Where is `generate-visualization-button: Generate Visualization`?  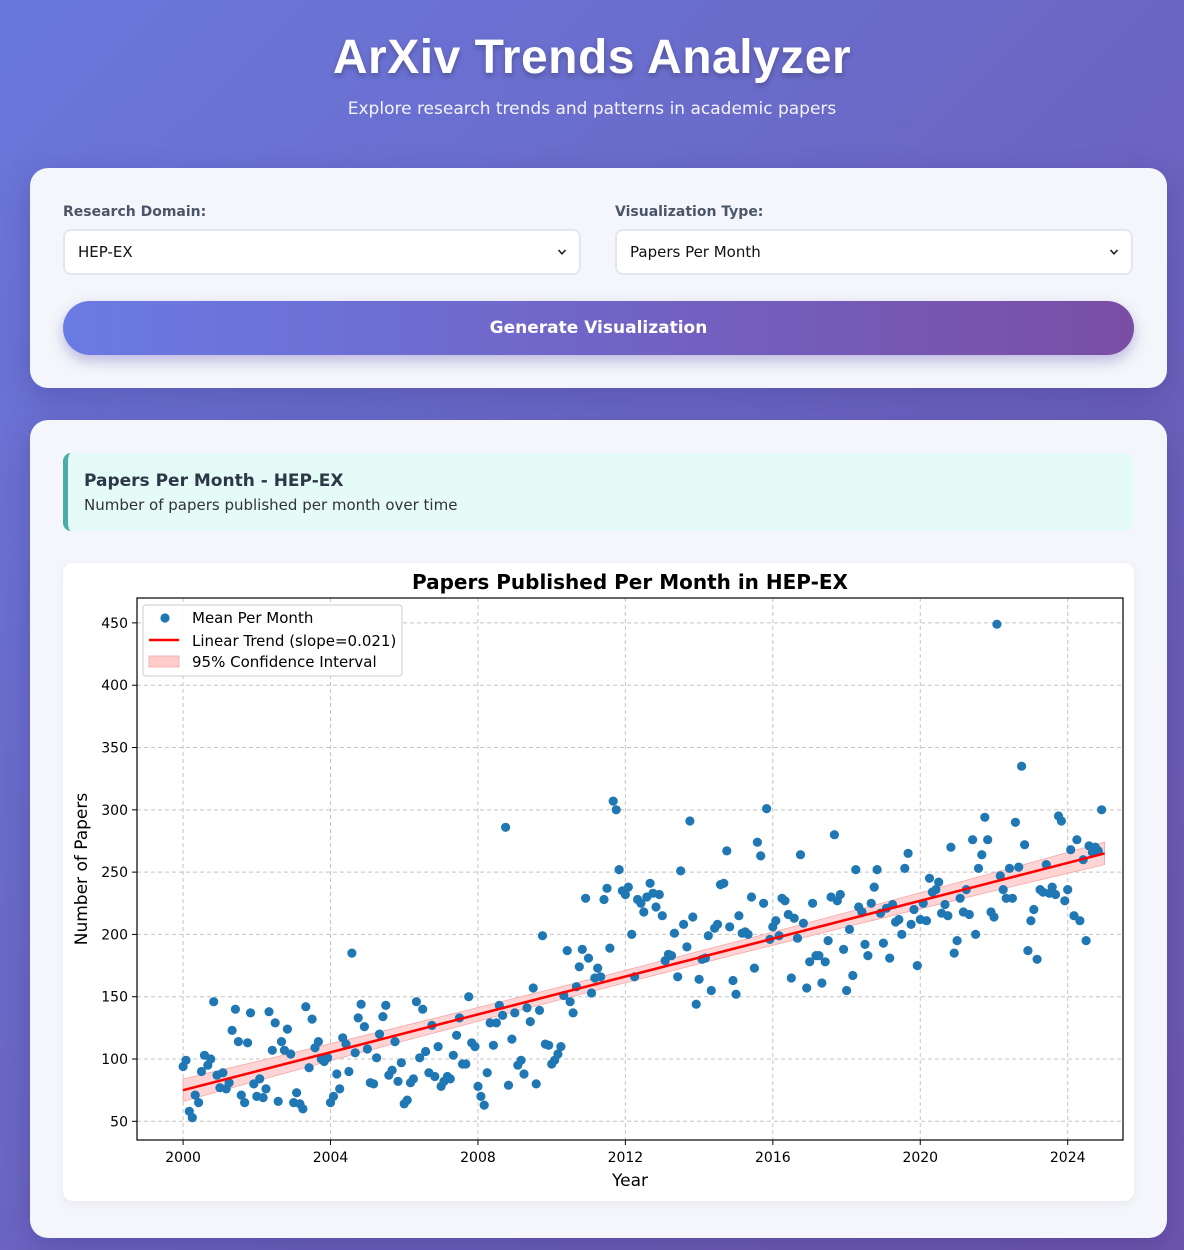
generate-visualization-button: Generate Visualization is located at coordinates (598, 328).